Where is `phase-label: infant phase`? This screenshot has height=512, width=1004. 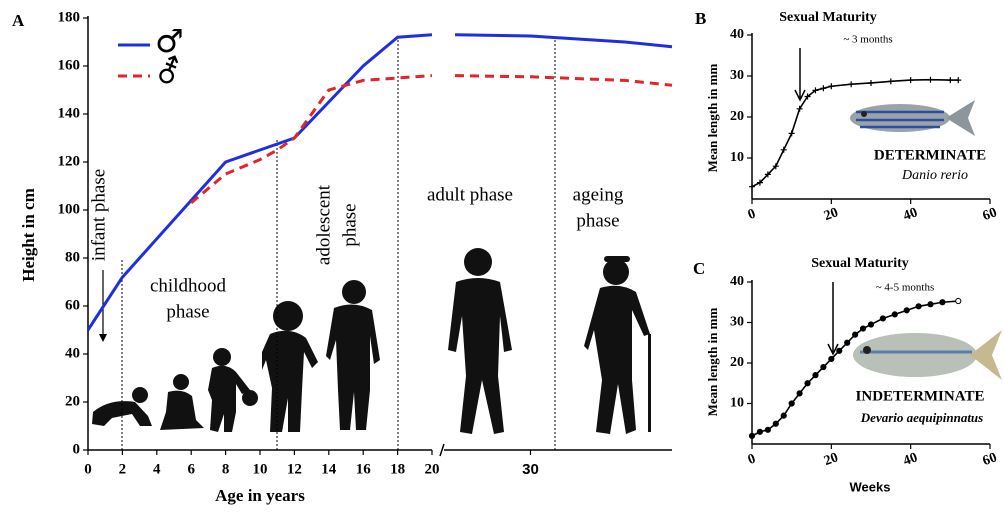 phase-label: infant phase is located at coordinates (98, 215).